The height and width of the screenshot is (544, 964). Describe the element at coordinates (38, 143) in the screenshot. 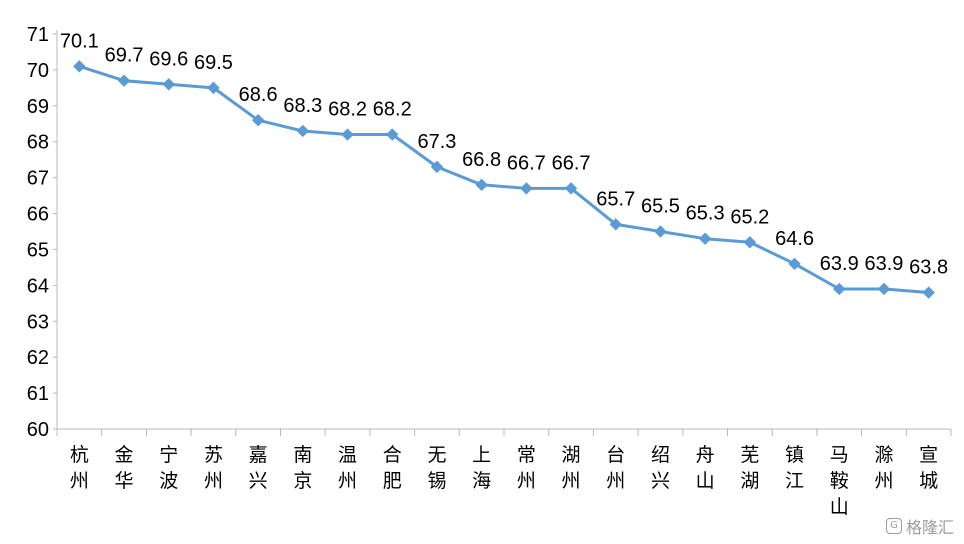

I see `y-tick-label: 68` at that location.